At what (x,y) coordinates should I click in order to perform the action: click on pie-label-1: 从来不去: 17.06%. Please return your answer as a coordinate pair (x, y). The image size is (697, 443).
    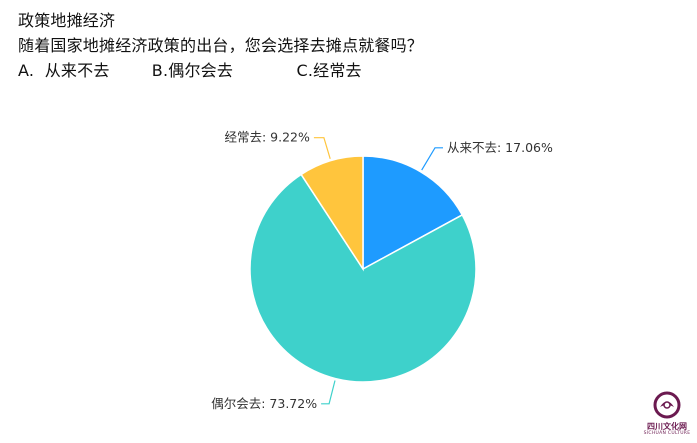
    Looking at the image, I should click on (500, 147).